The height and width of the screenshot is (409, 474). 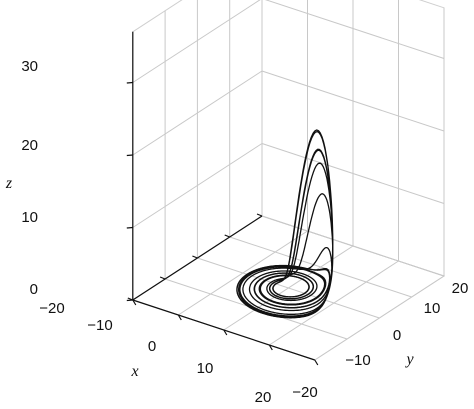 I want to click on x-tick-label-20: 20, so click(x=263, y=397).